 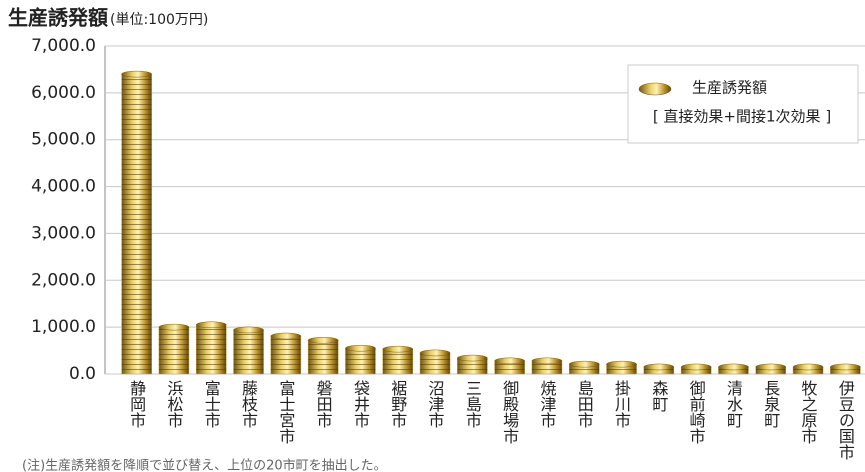 What do you see at coordinates (733, 404) in the screenshot?
I see `x-tick-label: 清水町` at bounding box center [733, 404].